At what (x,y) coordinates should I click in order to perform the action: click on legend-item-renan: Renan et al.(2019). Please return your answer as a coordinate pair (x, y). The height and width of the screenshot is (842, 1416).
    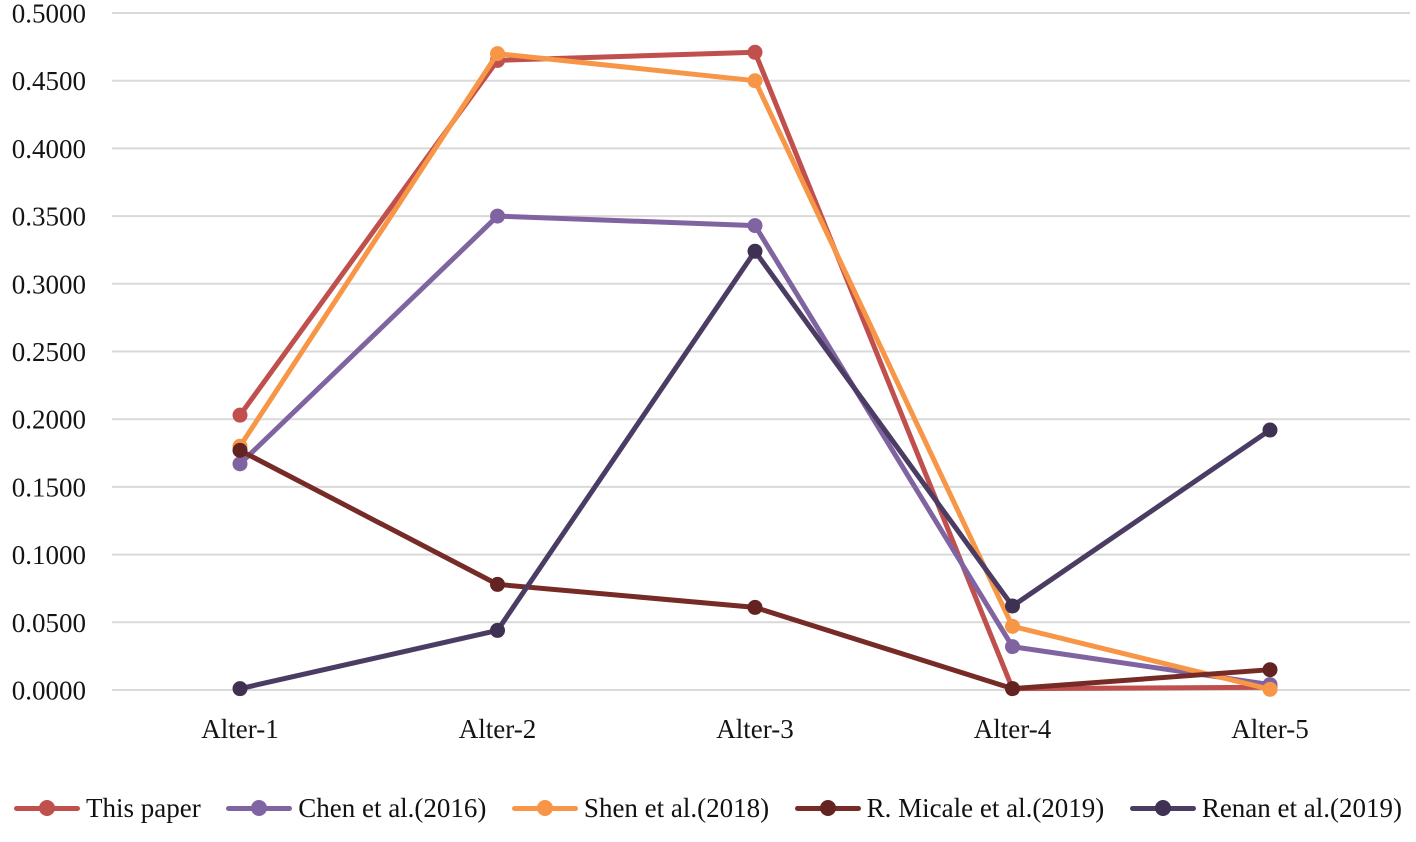
    Looking at the image, I should click on (1265, 807).